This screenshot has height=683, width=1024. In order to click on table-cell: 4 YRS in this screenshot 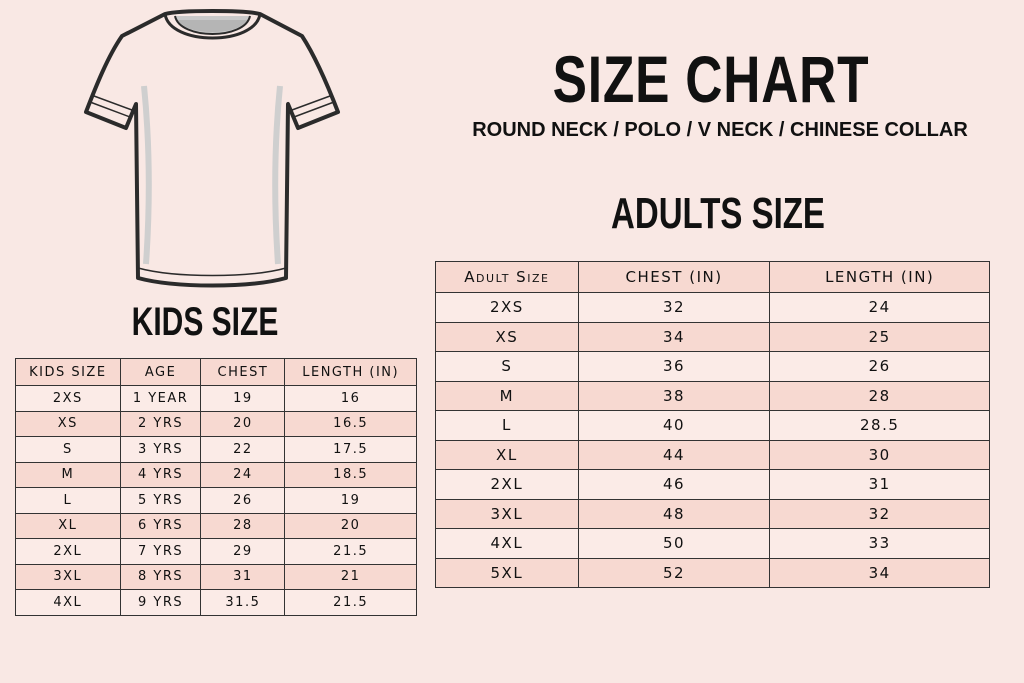, I will do `click(160, 474)`.